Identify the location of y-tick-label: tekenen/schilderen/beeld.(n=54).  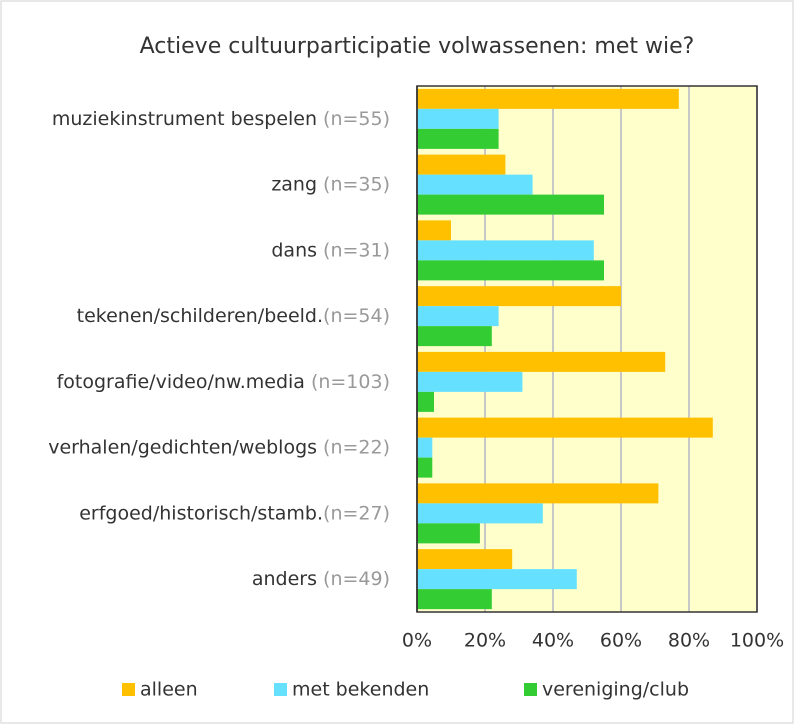
(233, 316).